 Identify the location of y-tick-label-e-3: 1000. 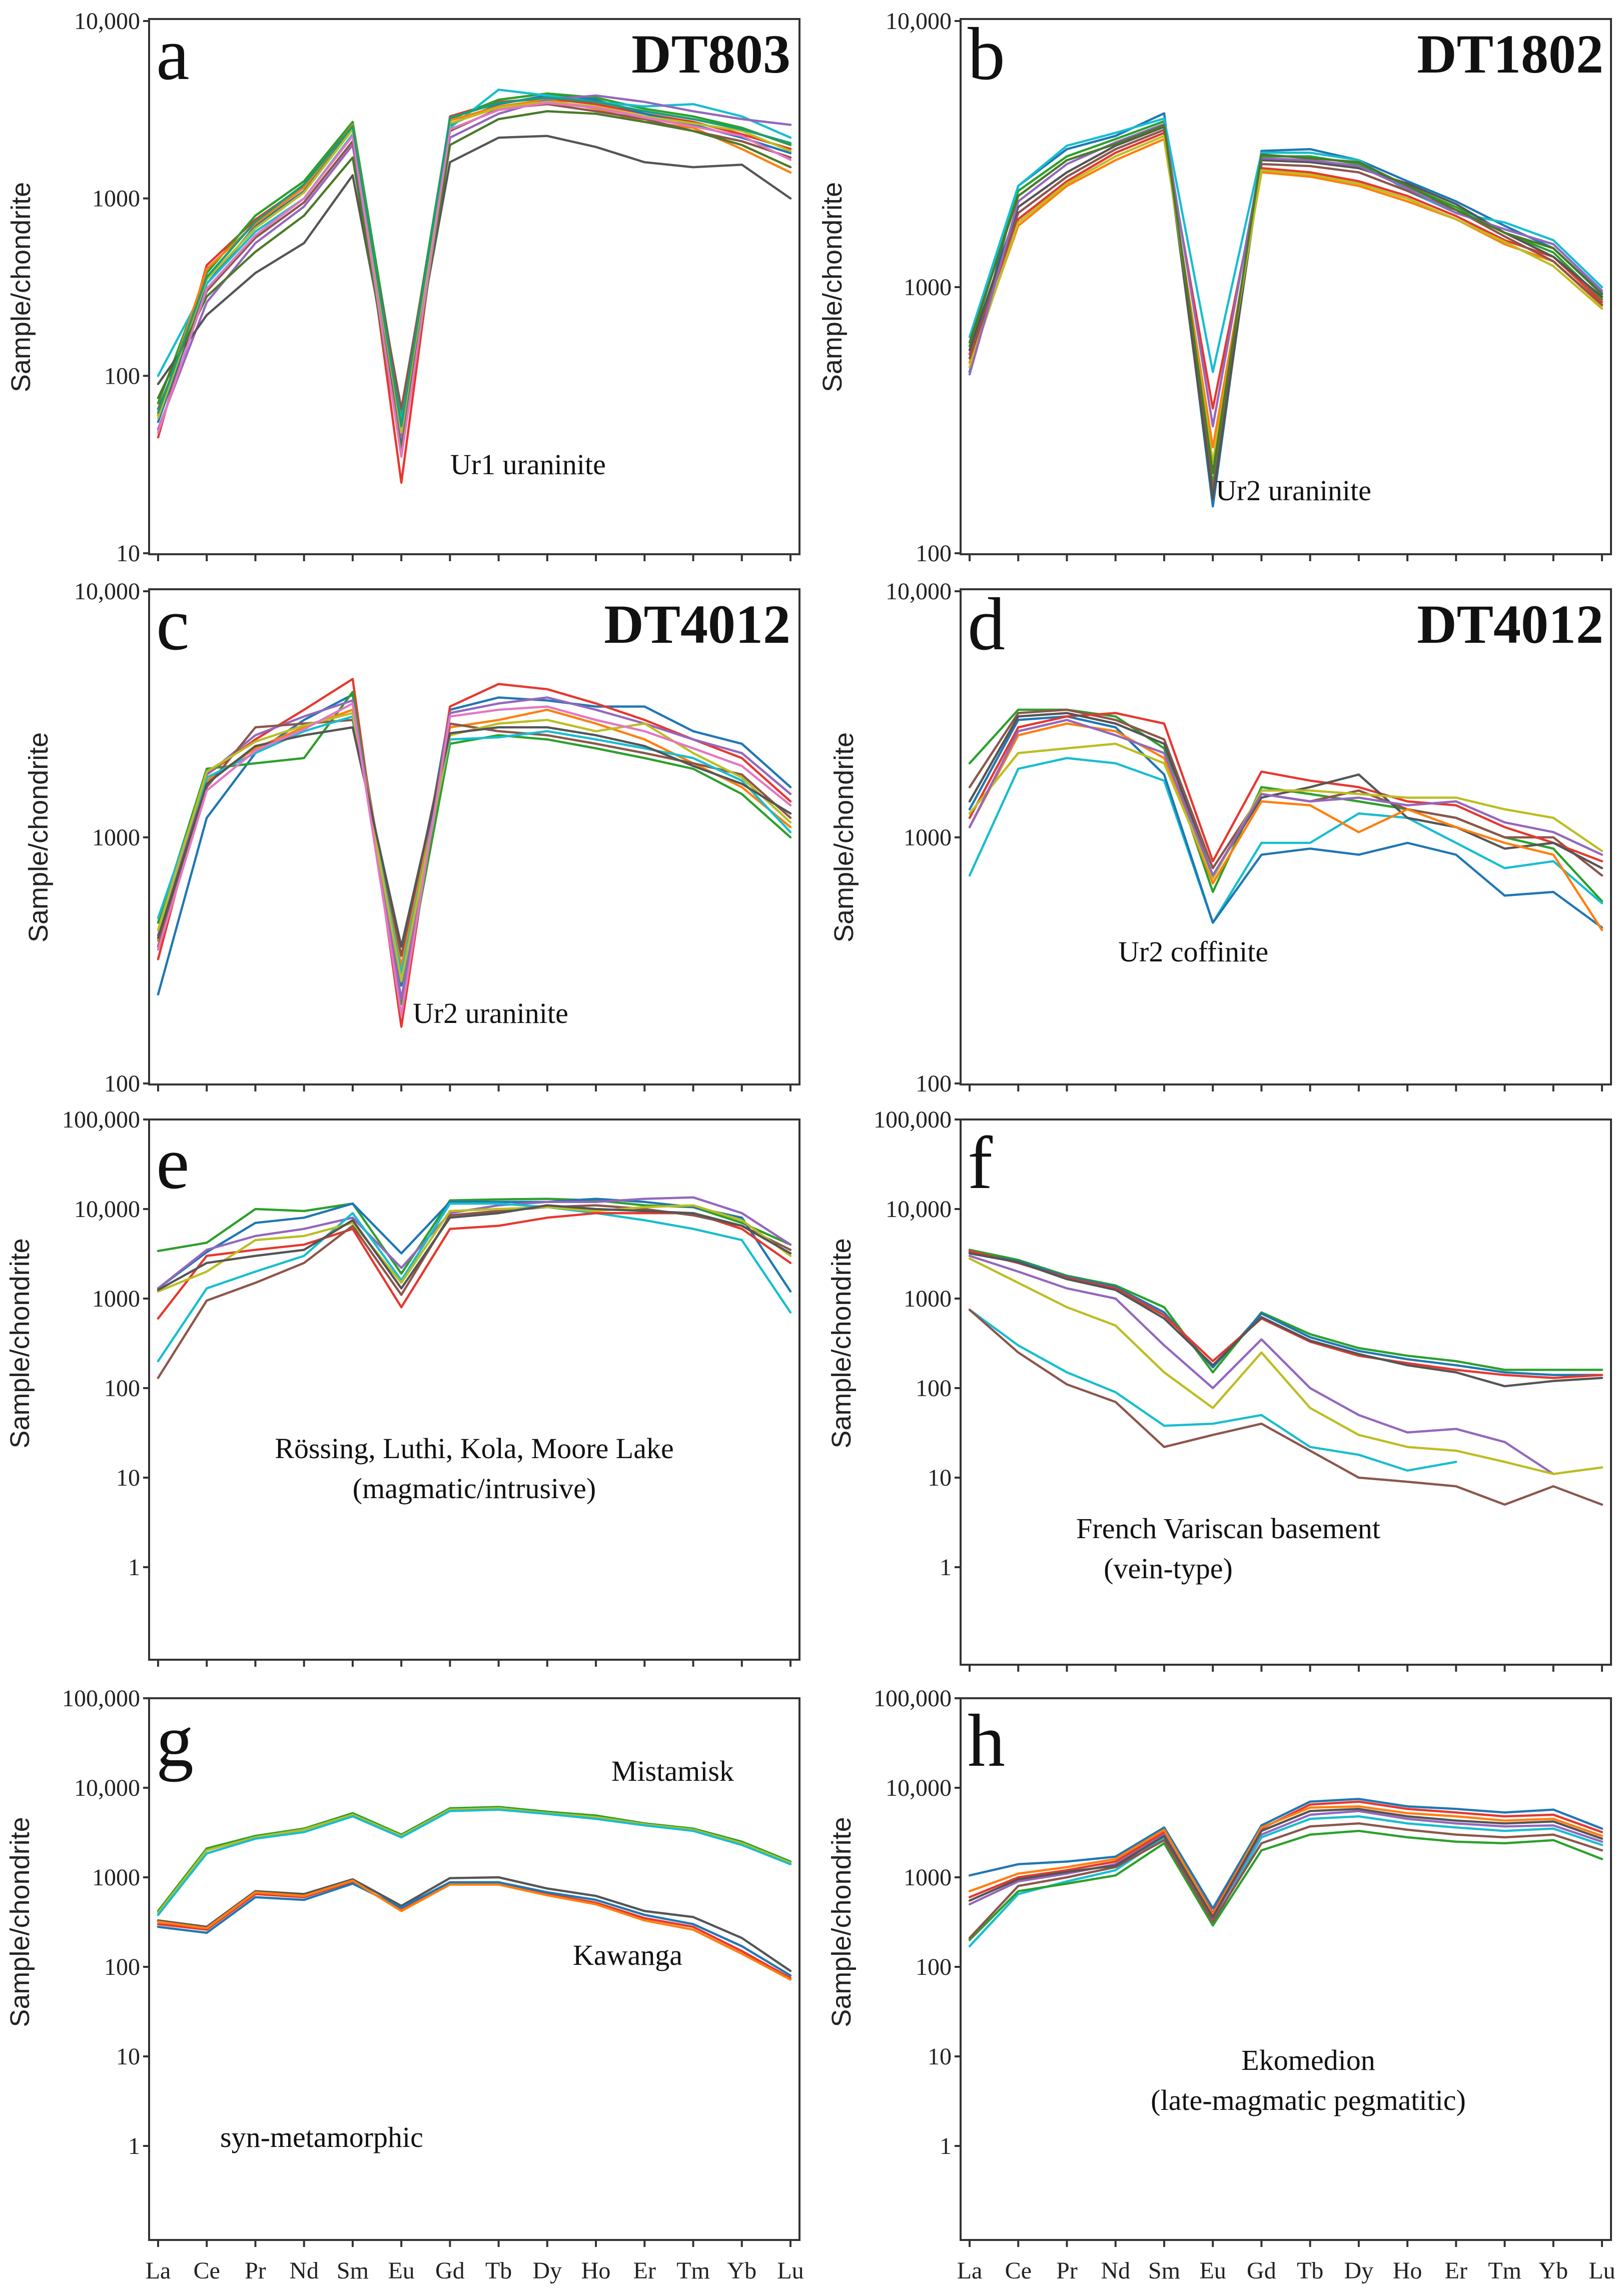
(116, 1299).